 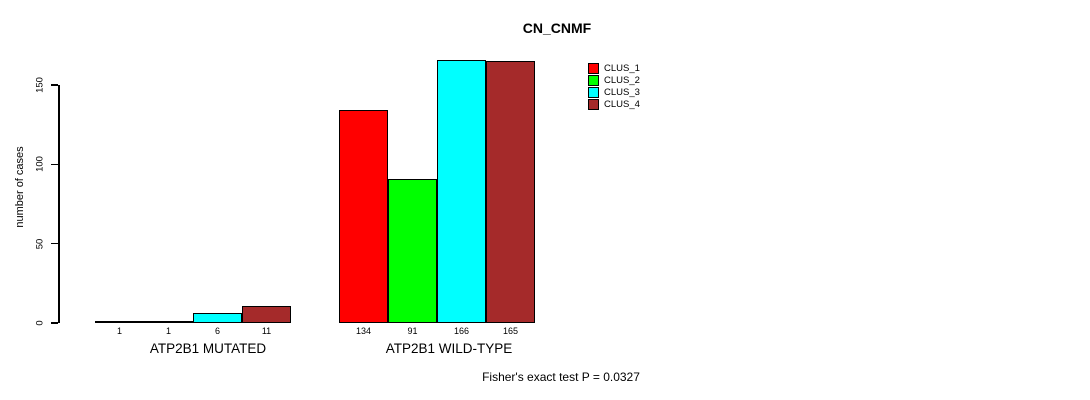 I want to click on chart-title: CN_CNMF, so click(x=557, y=28).